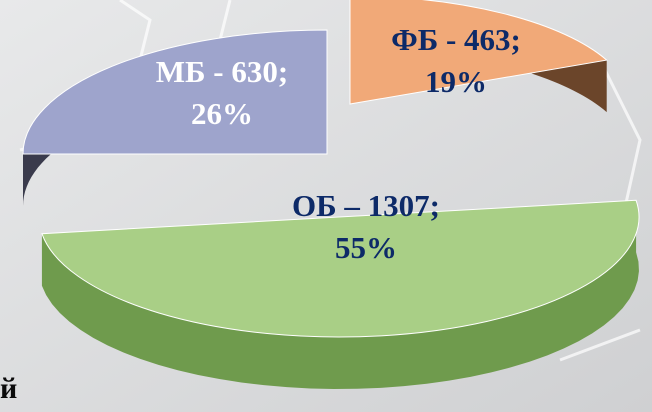 The height and width of the screenshot is (412, 652). I want to click on slice-percent-0: 55%, so click(366, 247).